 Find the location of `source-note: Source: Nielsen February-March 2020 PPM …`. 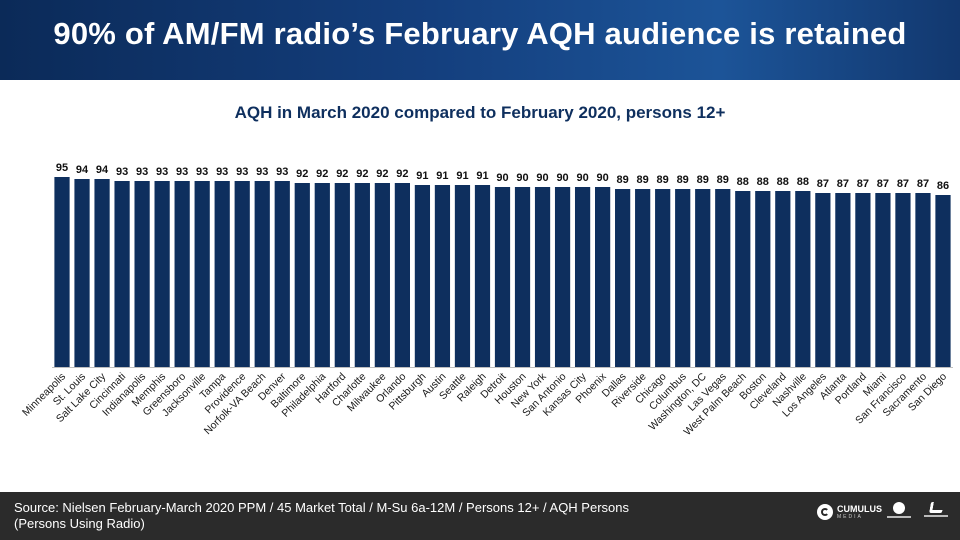

source-note: Source: Nielsen February-March 2020 PPM … is located at coordinates (394, 516).